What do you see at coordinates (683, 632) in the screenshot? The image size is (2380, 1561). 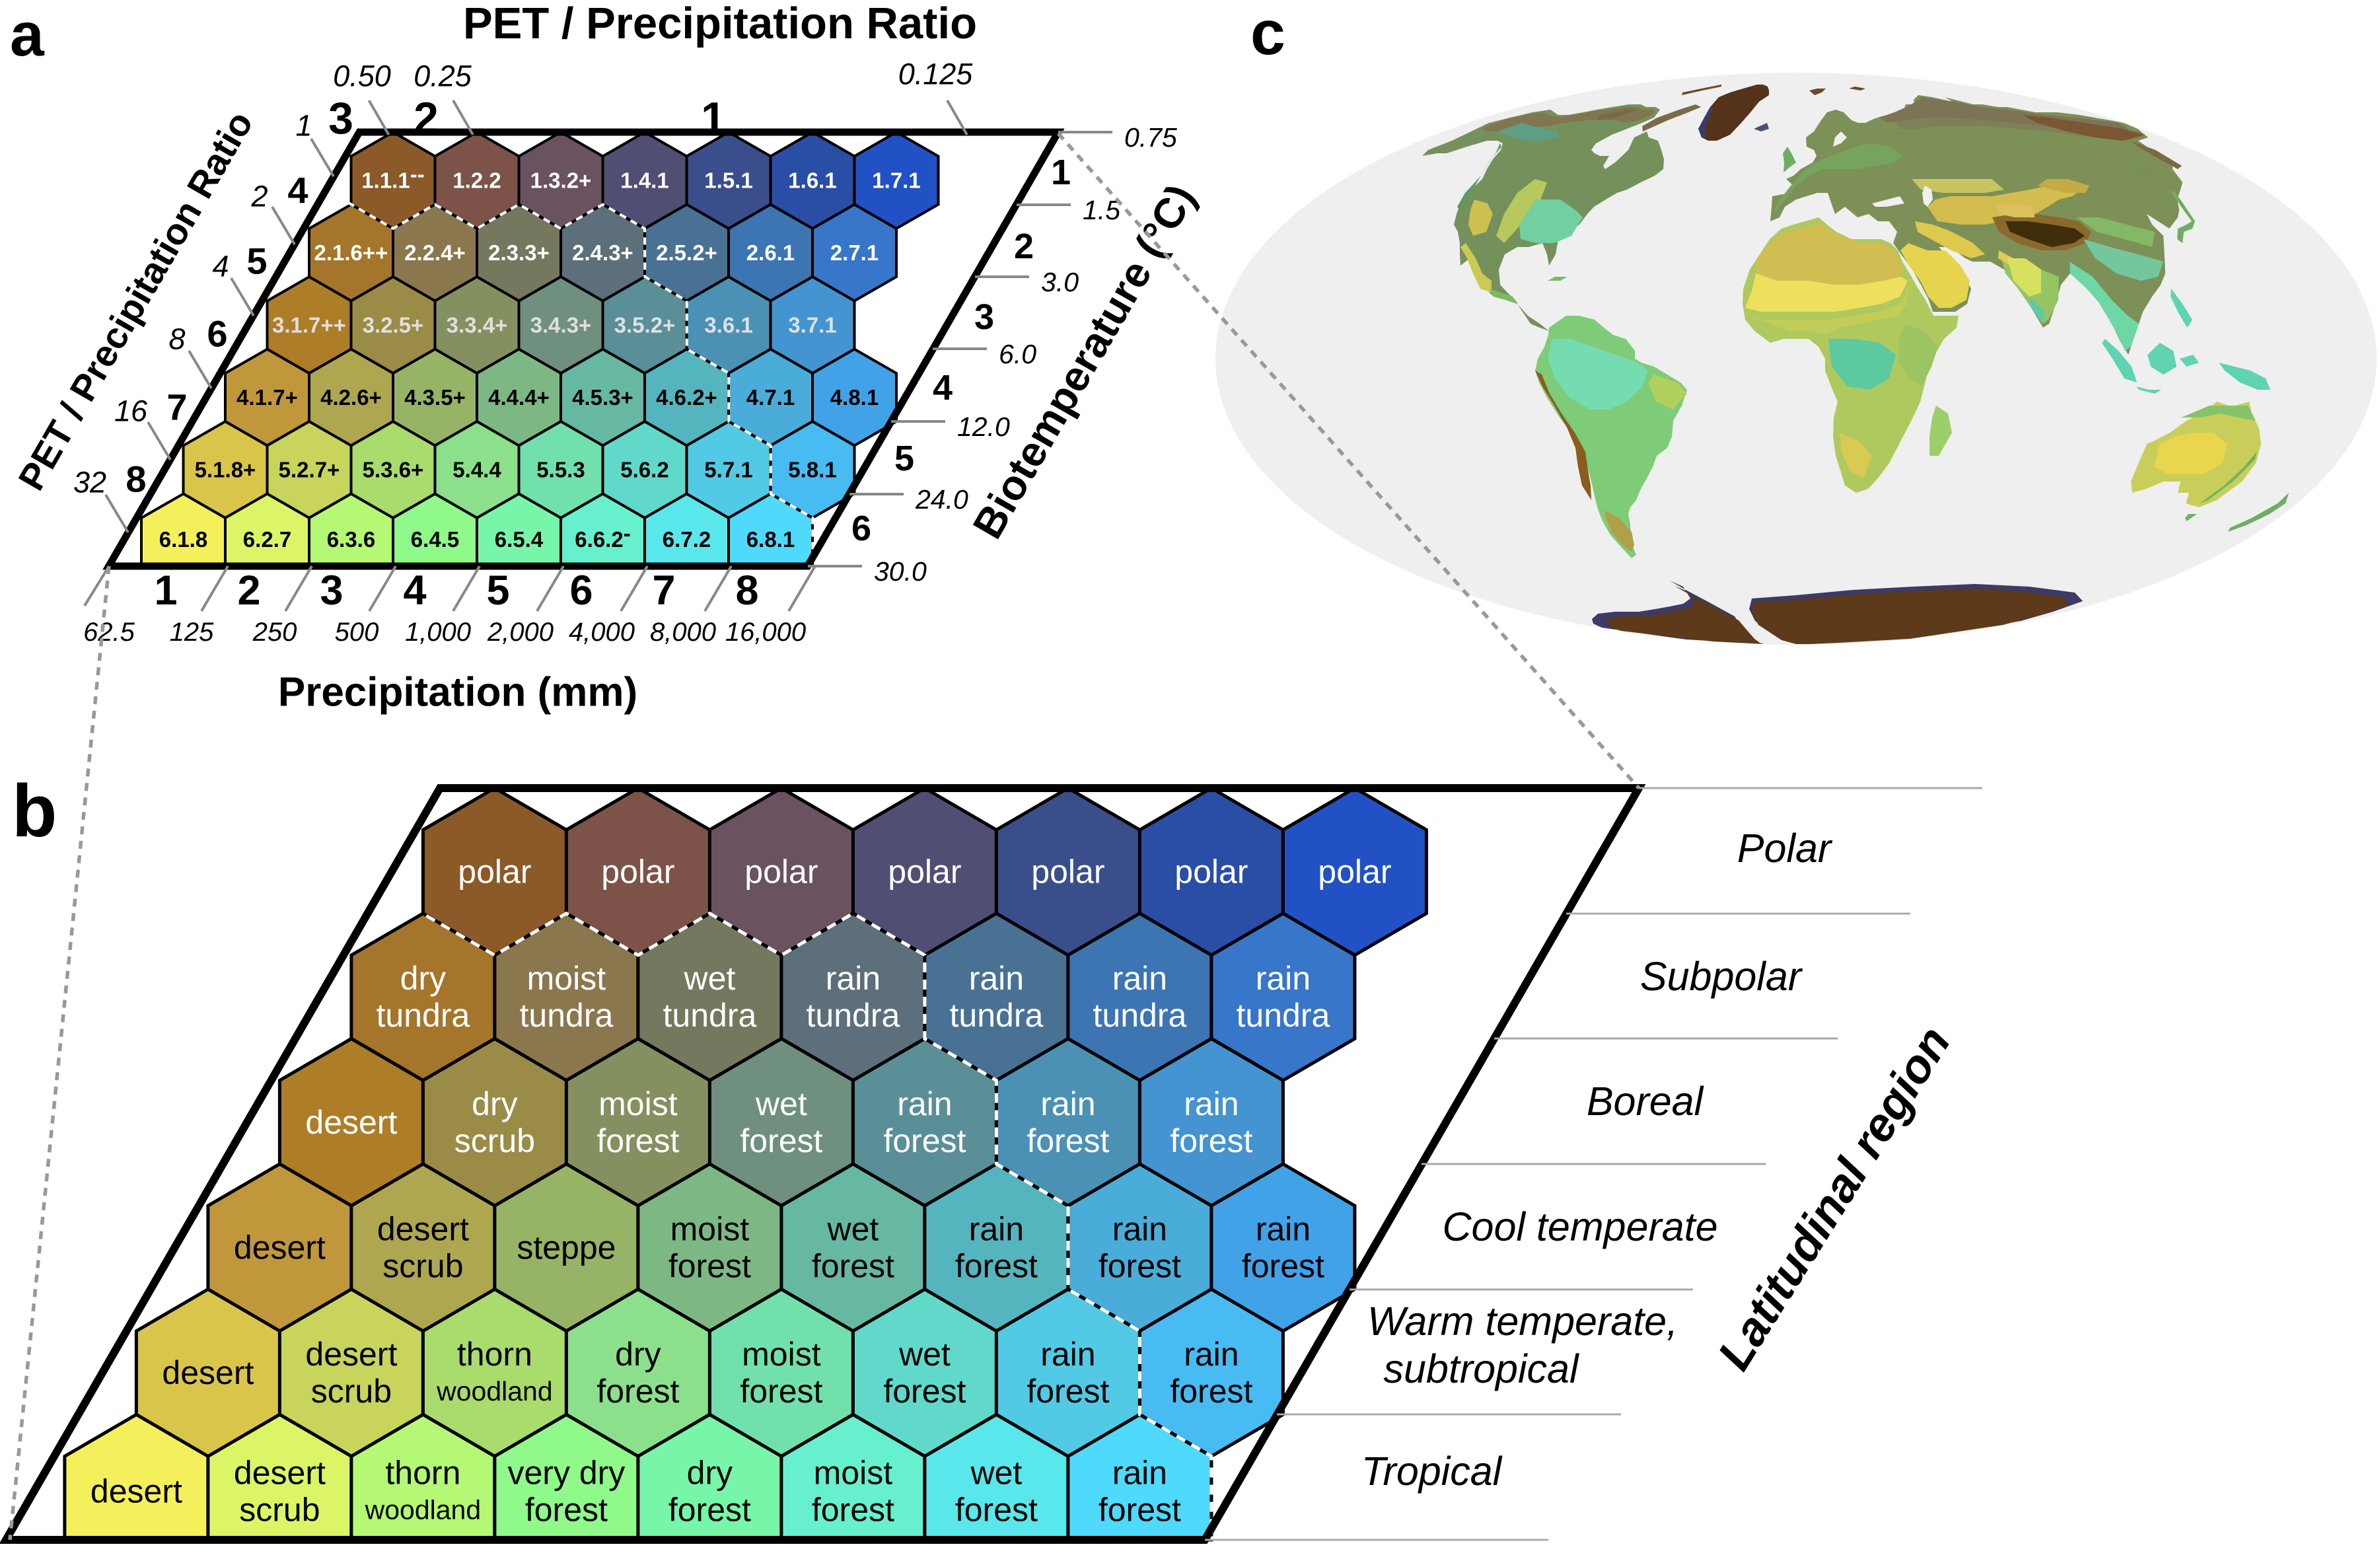 I see `svg-text: 8,000` at bounding box center [683, 632].